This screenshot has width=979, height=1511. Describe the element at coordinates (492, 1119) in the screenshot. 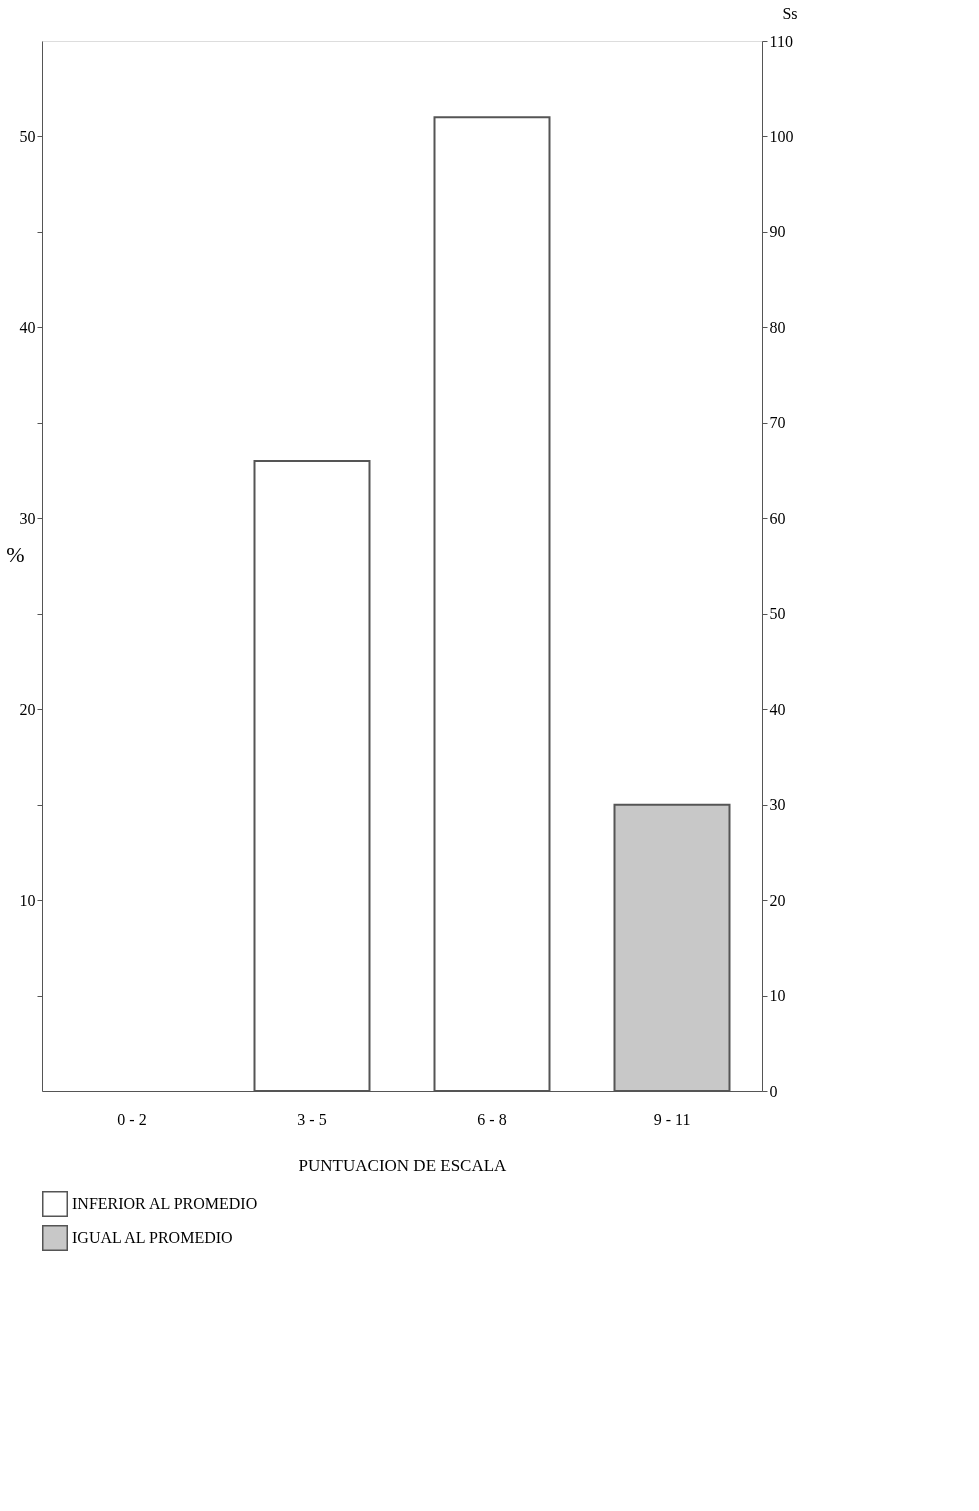

I see `x-tick-label: 6 - 8` at that location.